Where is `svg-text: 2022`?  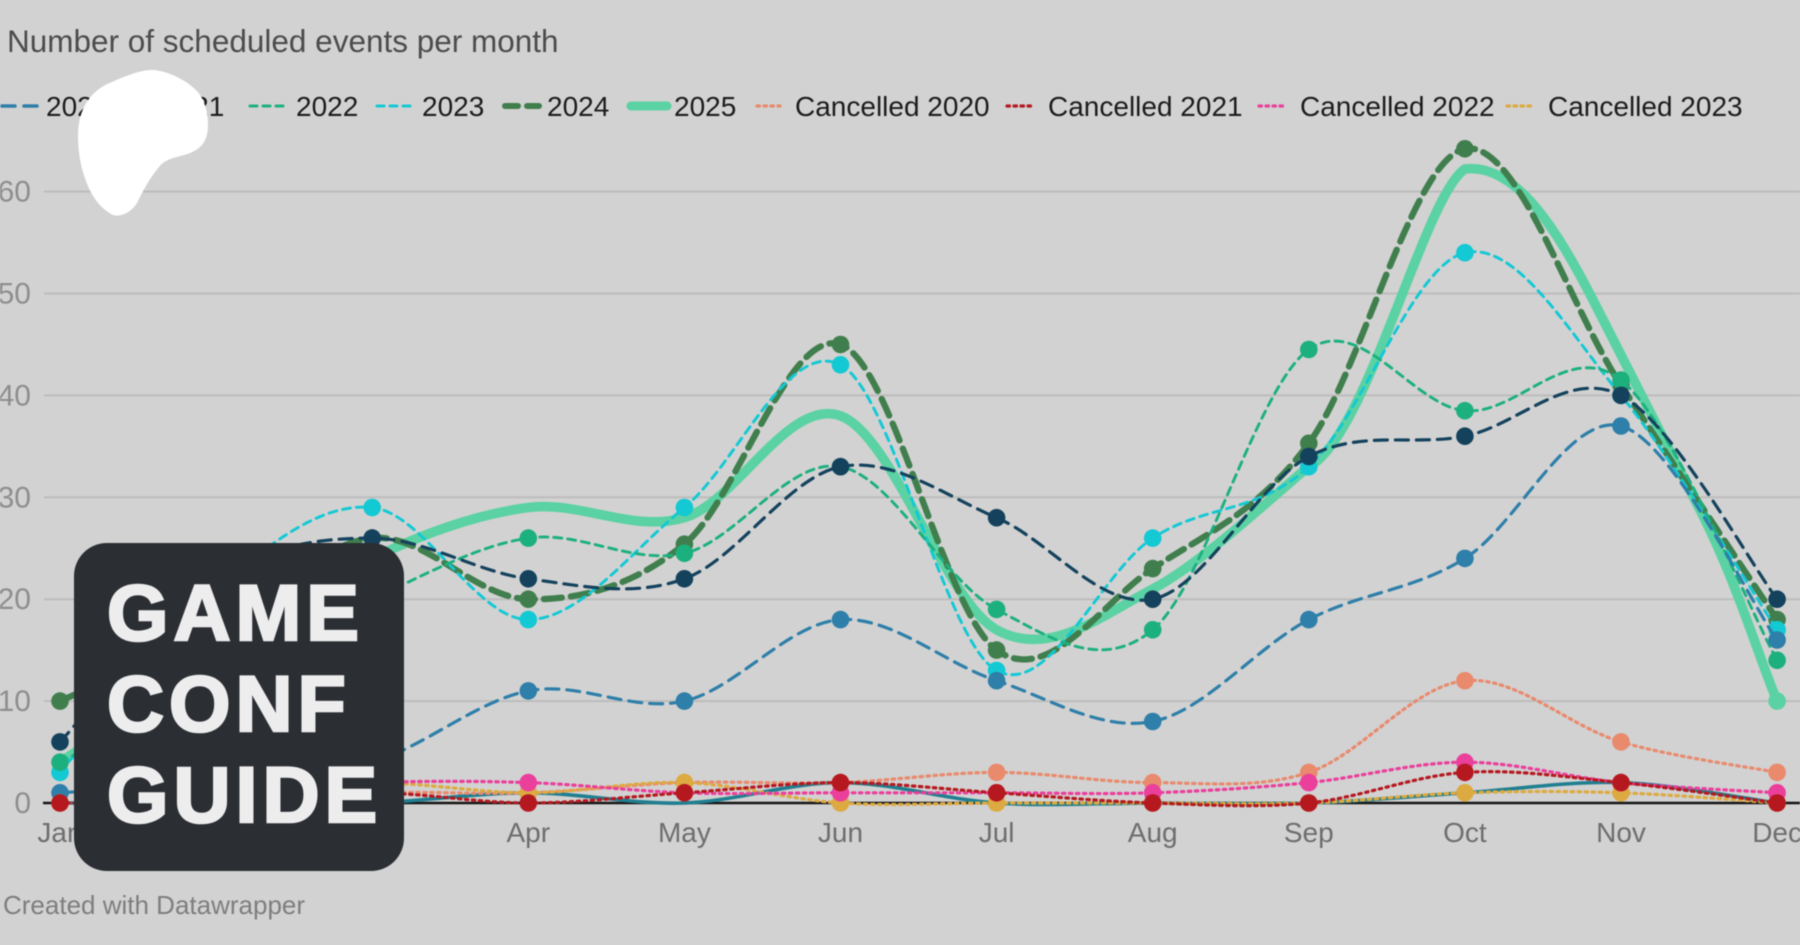 svg-text: 2022 is located at coordinates (327, 106).